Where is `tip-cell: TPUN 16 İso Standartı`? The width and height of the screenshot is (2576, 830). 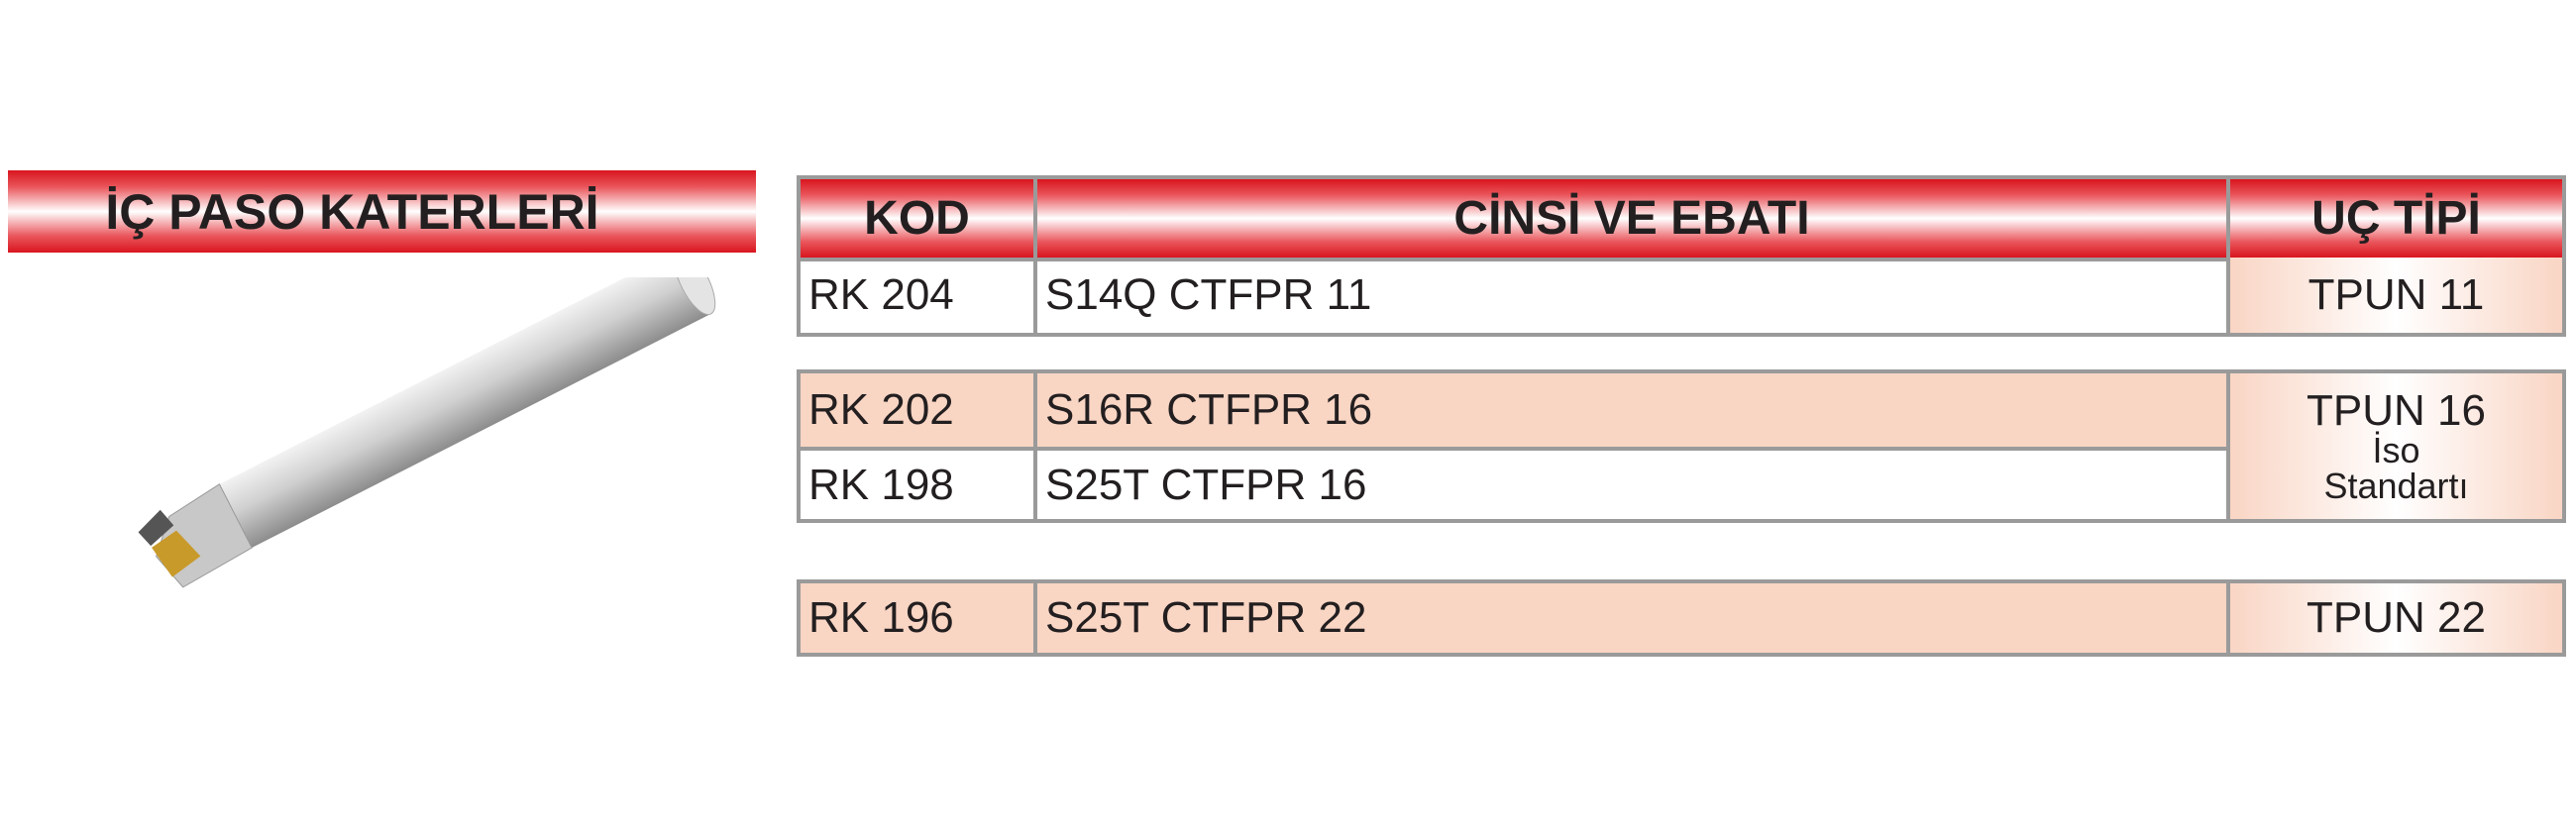
tip-cell: TPUN 16 İso Standartı is located at coordinates (2394, 446).